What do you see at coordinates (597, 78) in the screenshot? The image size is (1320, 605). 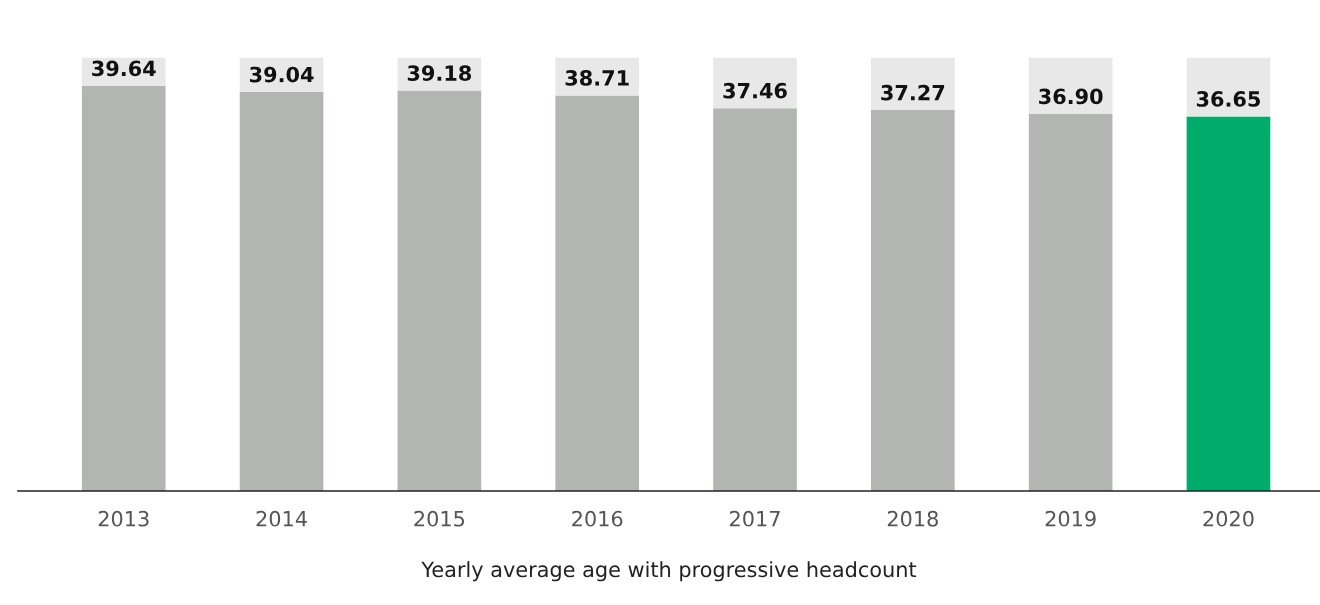 I see `data-label: 38.71` at bounding box center [597, 78].